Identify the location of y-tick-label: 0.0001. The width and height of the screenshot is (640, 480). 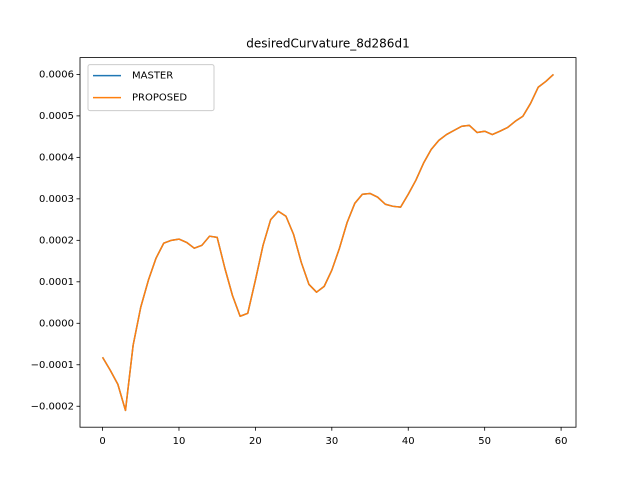
(56, 282).